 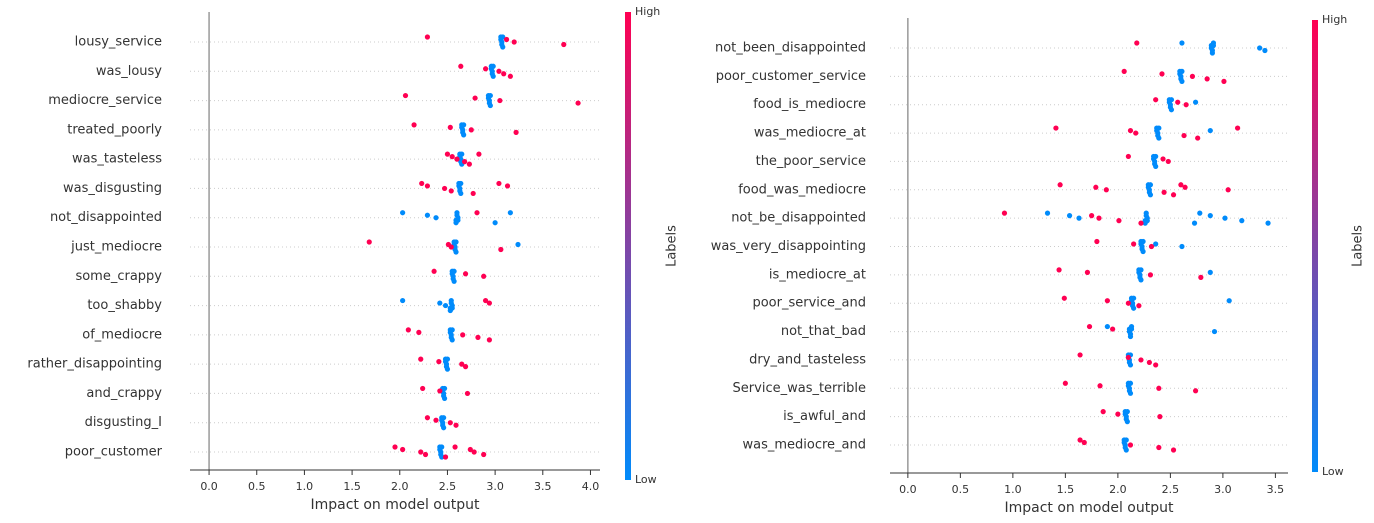 What do you see at coordinates (810, 133) in the screenshot?
I see `feature-label: was_mediocre_at` at bounding box center [810, 133].